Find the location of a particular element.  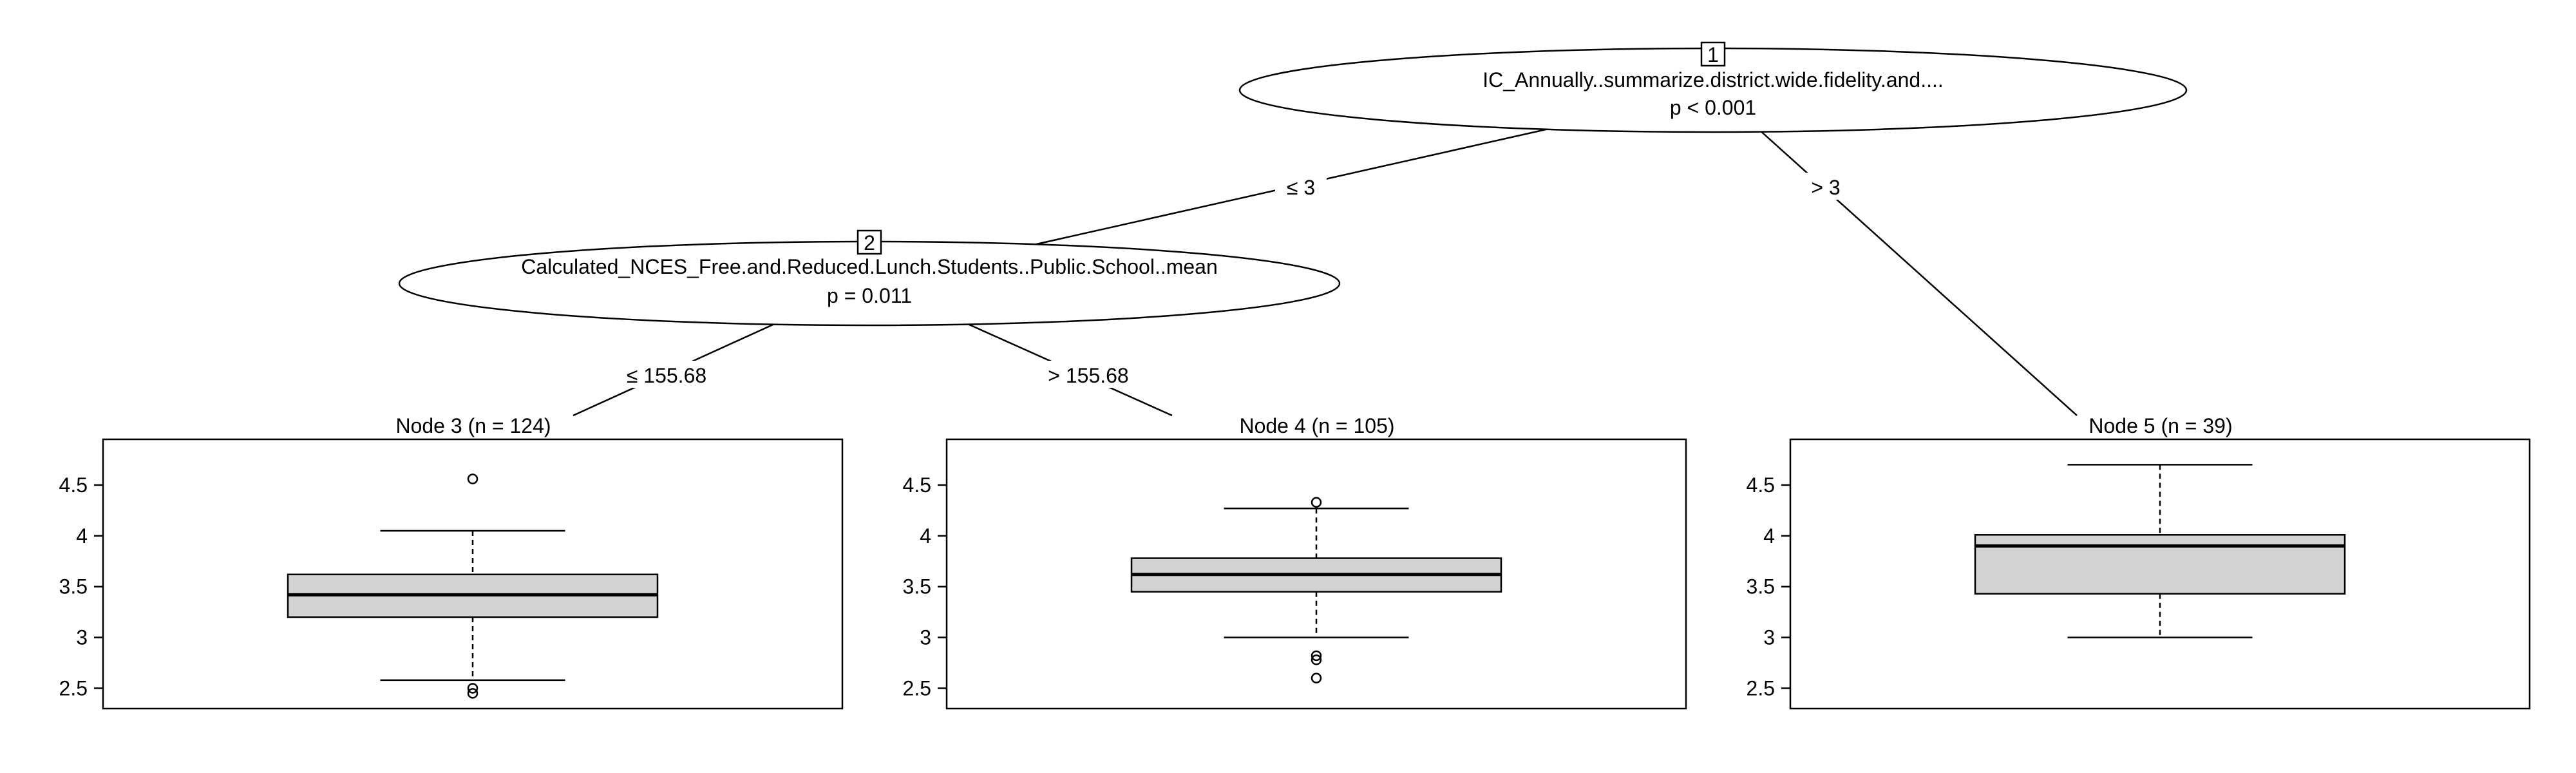

edge-label-2-3: ≤ 155.68 is located at coordinates (666, 375).